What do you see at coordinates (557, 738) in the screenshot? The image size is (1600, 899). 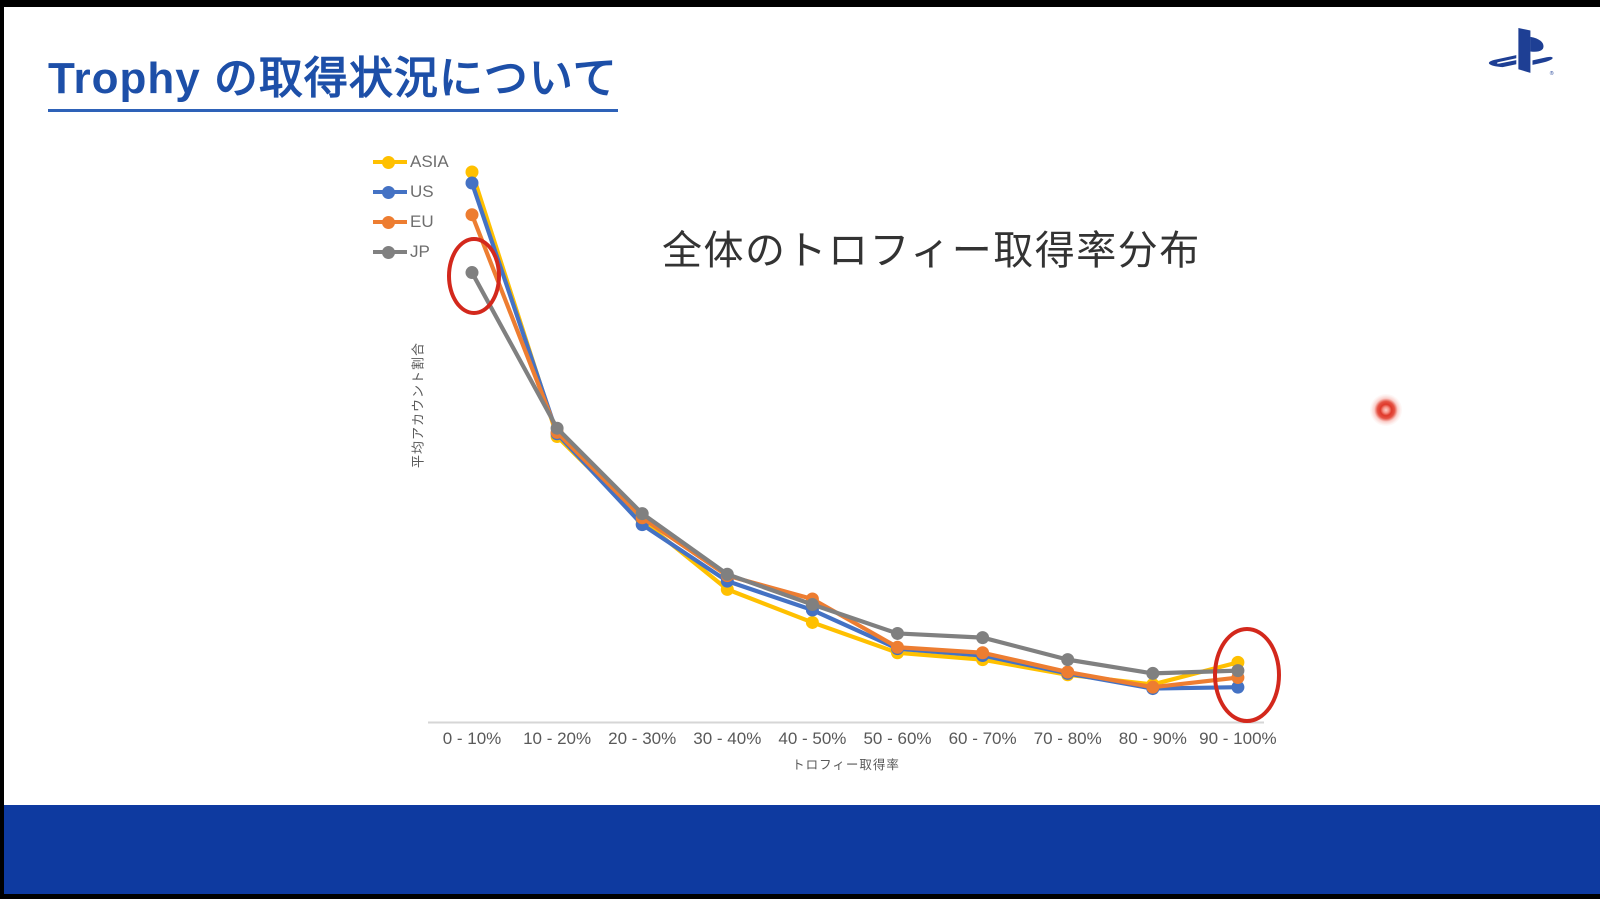 I see `x-tick-label: 10 - 20%` at bounding box center [557, 738].